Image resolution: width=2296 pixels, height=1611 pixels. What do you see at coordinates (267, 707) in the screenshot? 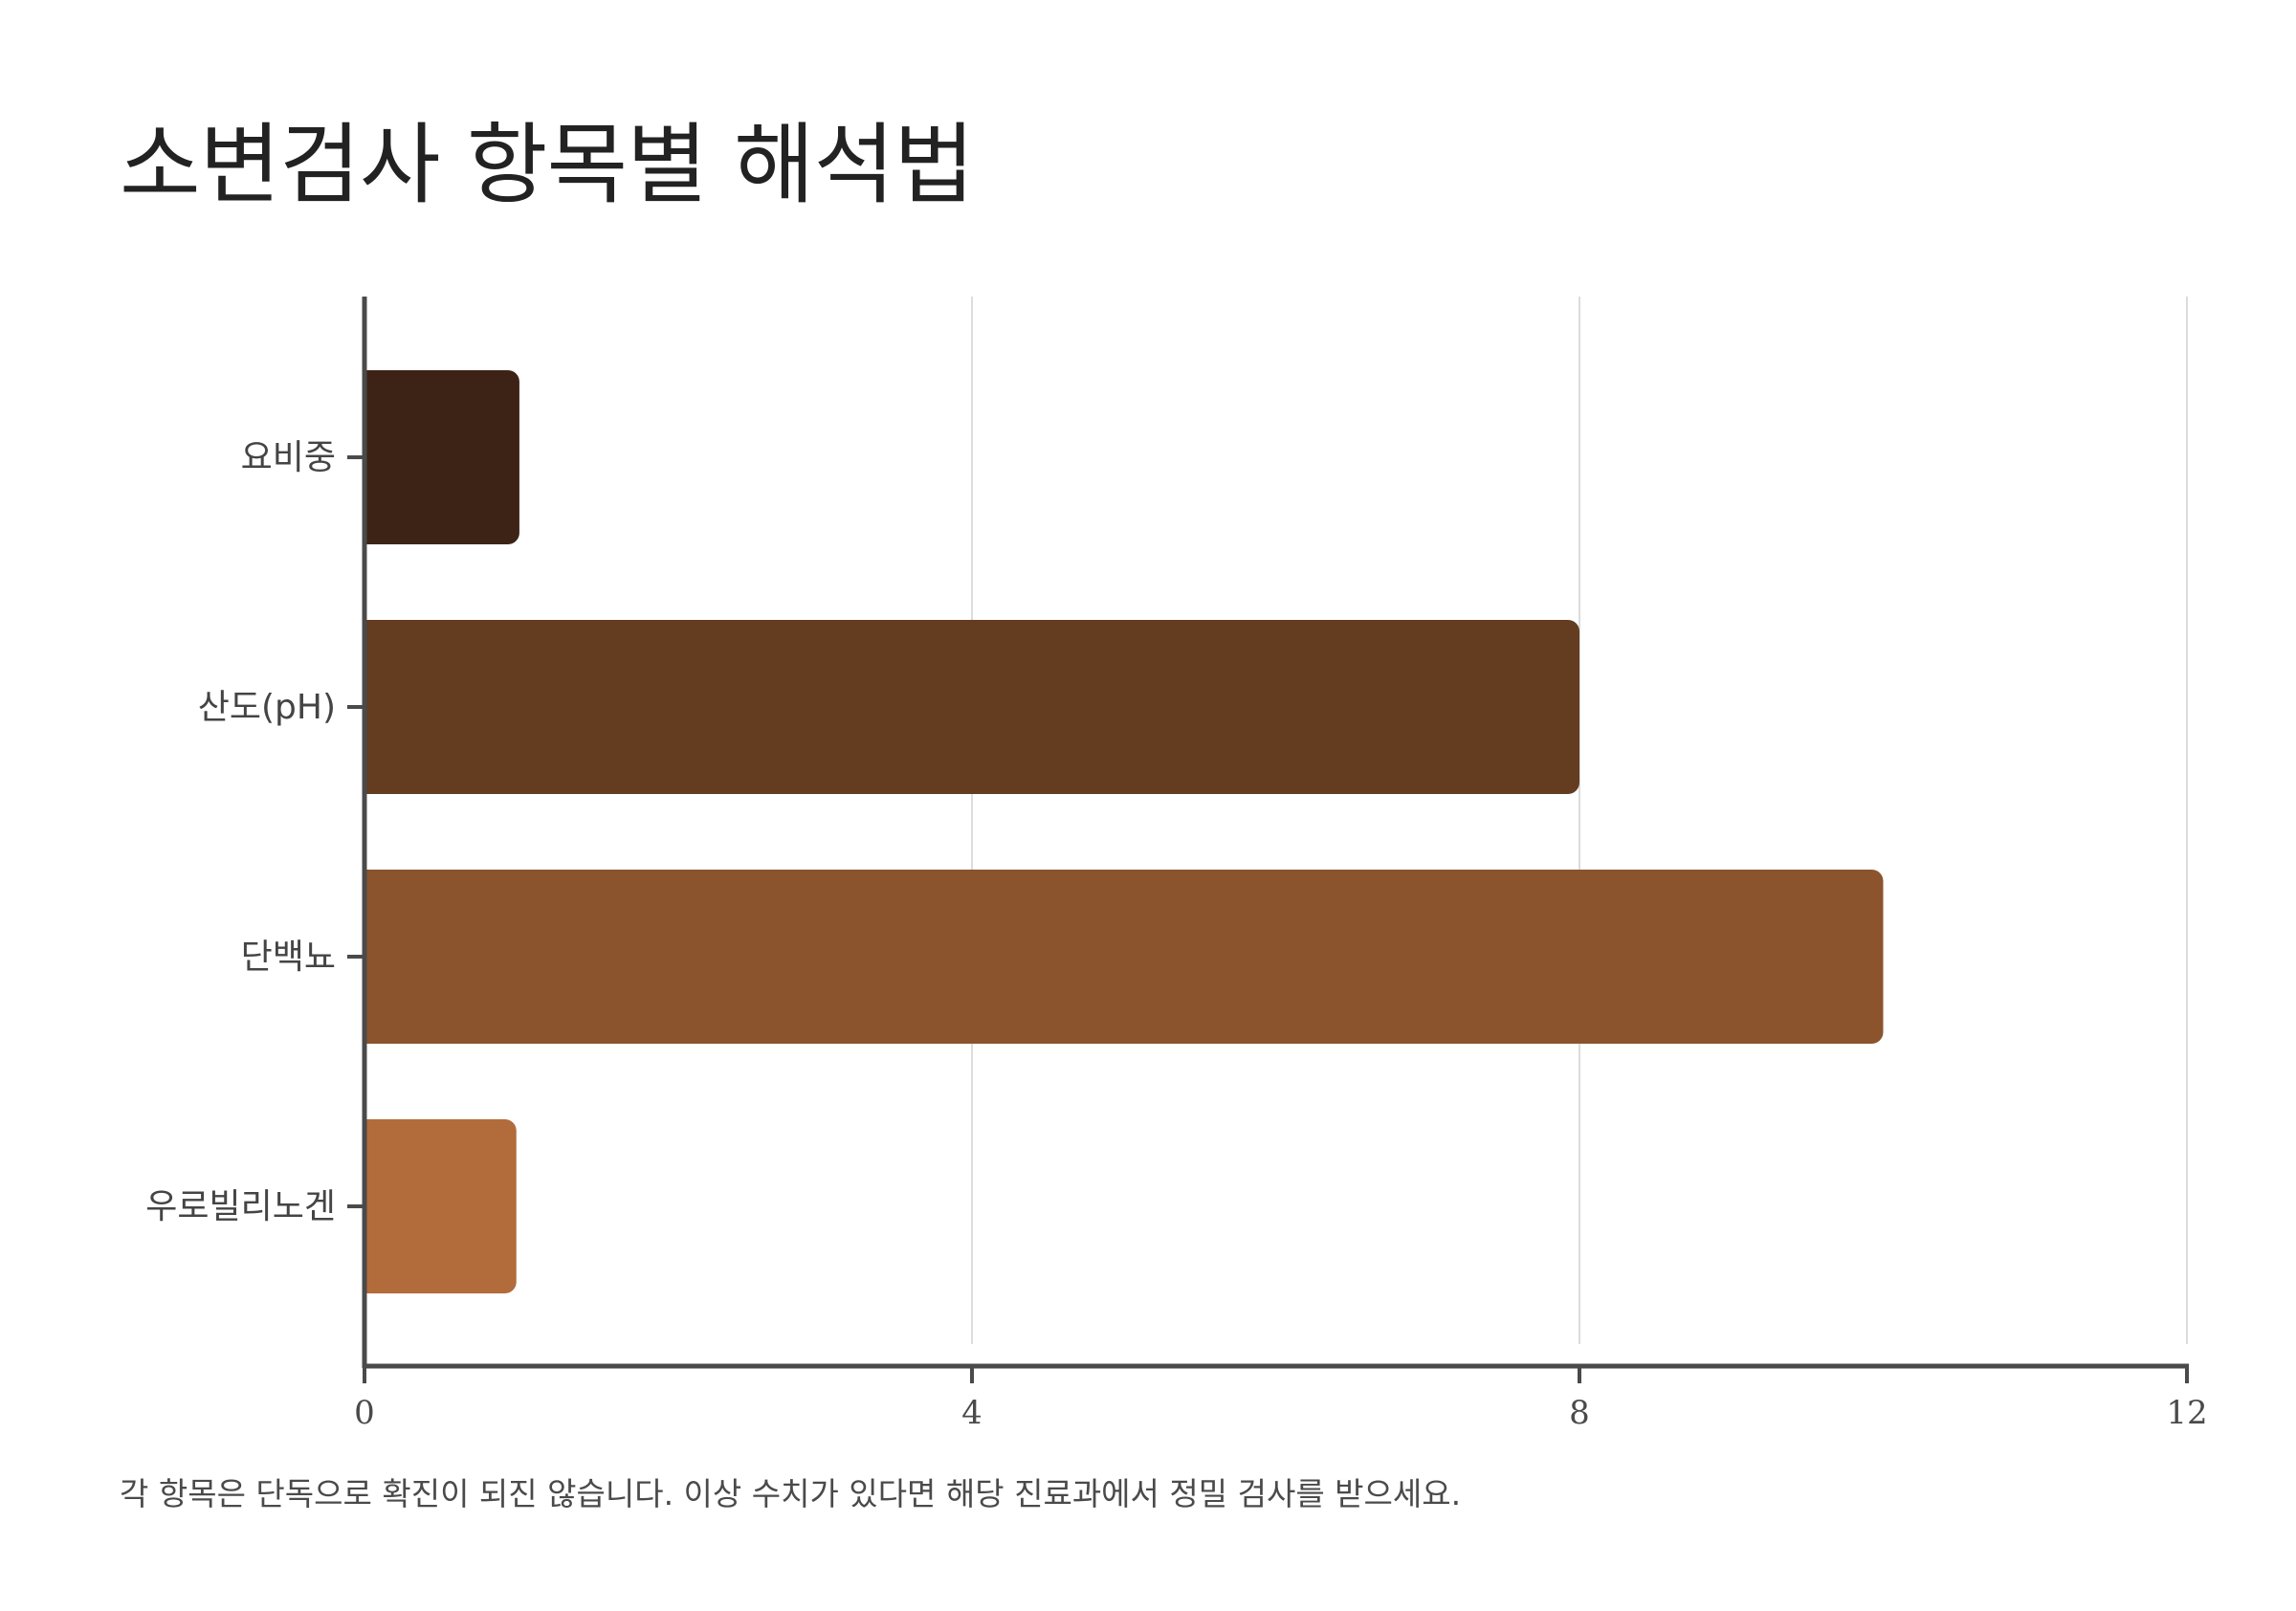
I see `category-label-1: 산도(pH)` at bounding box center [267, 707].